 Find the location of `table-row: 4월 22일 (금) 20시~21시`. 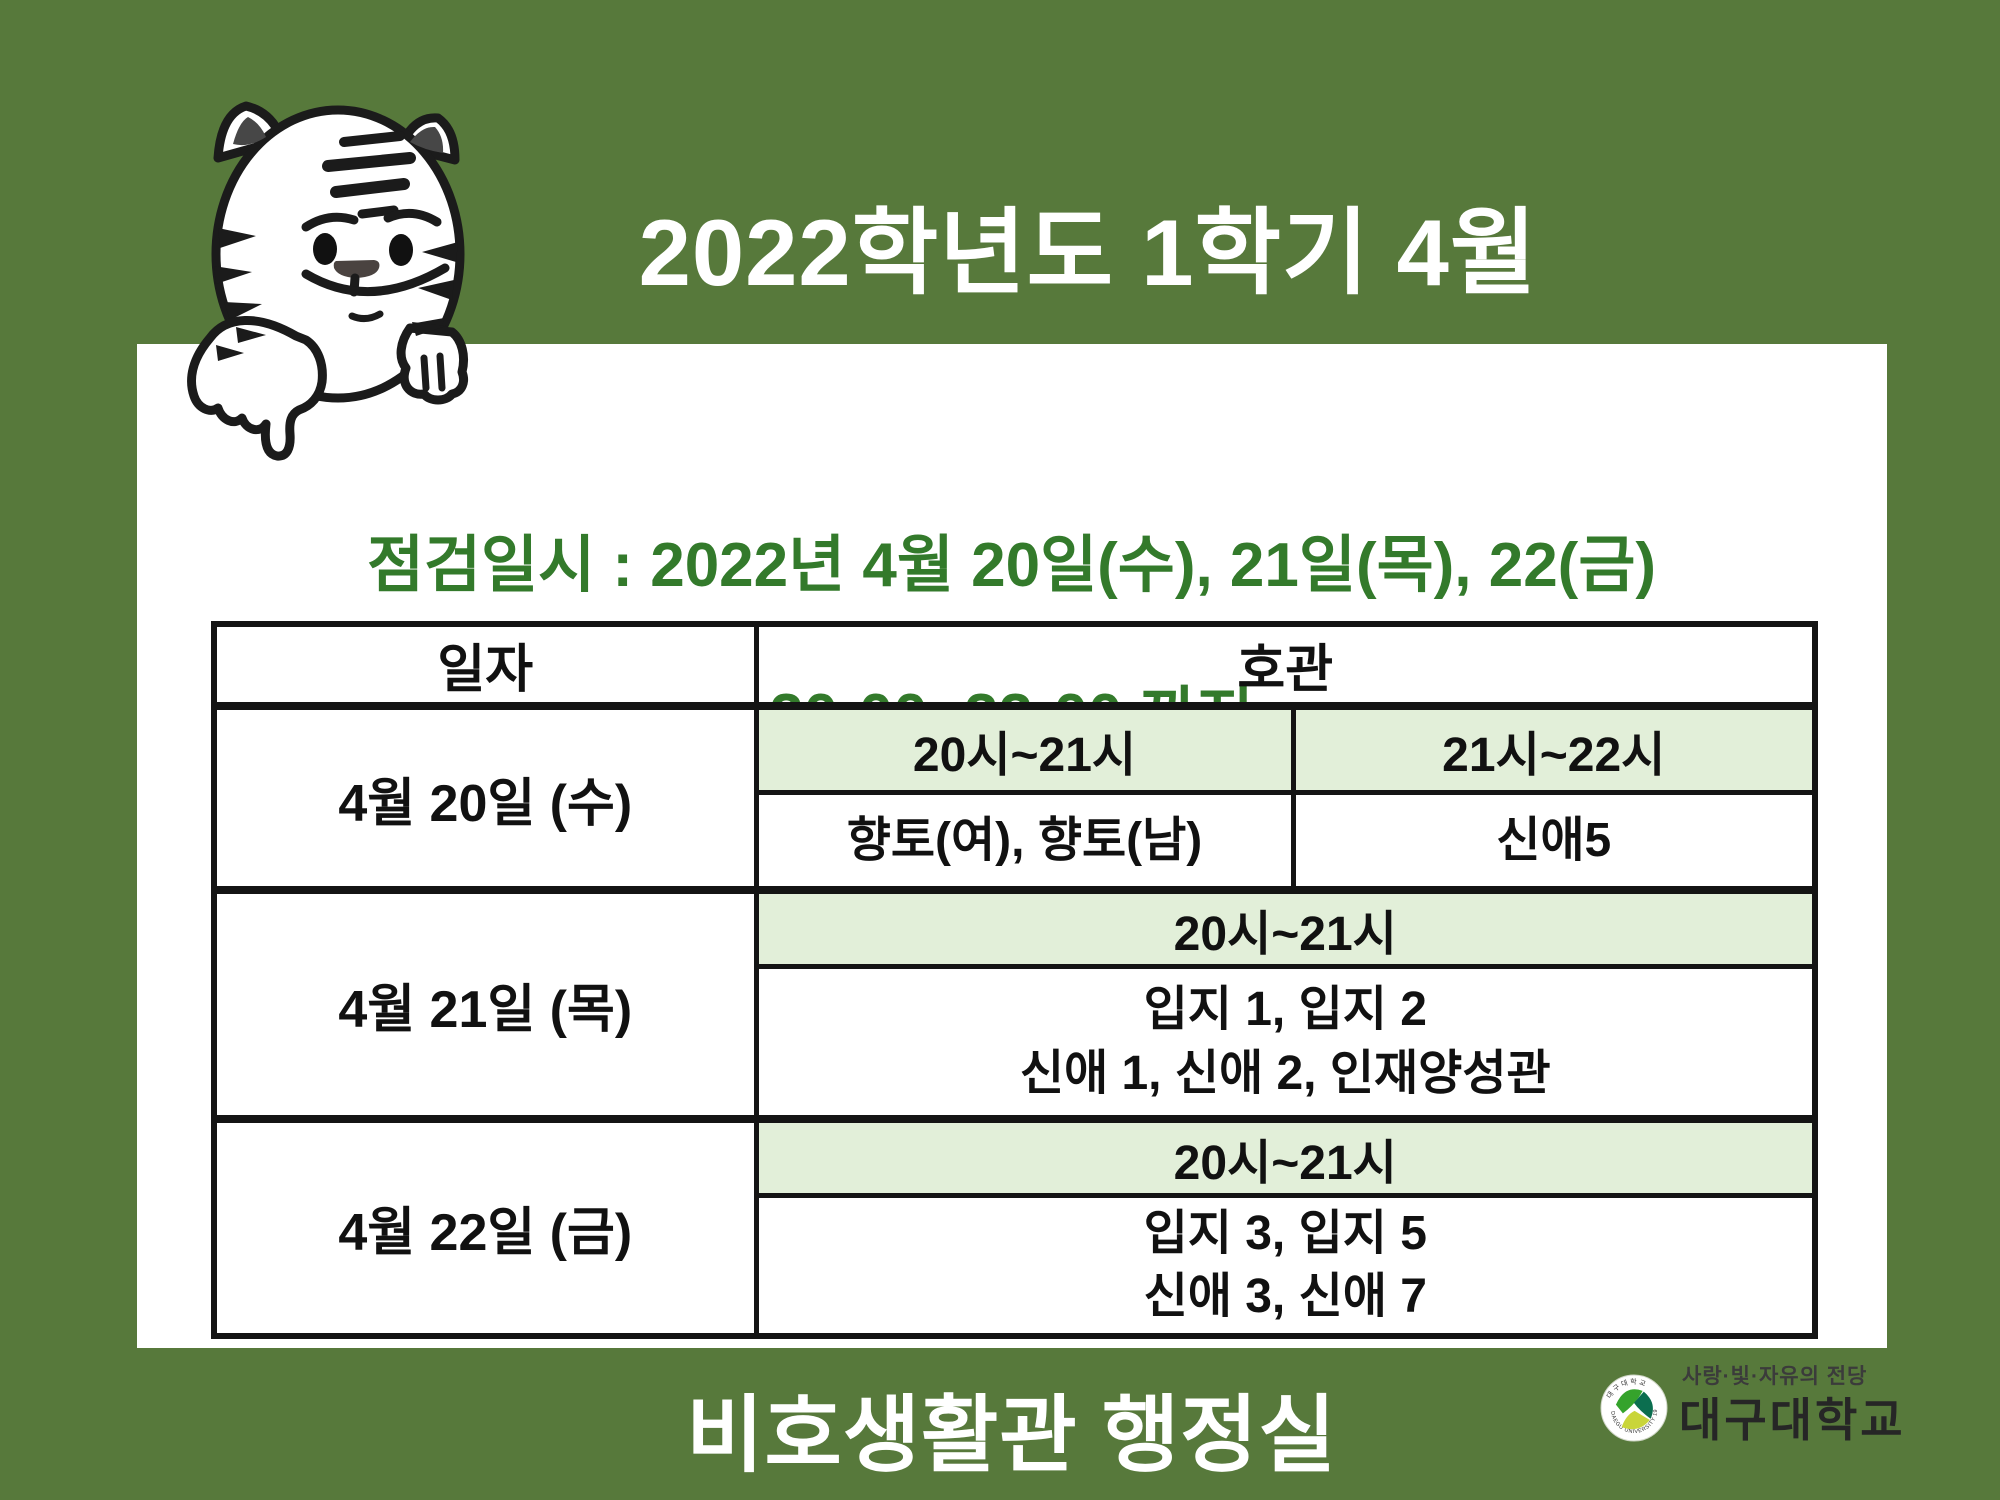

table-row: 4월 22일 (금) 20시~21시 is located at coordinates (1014, 1226).